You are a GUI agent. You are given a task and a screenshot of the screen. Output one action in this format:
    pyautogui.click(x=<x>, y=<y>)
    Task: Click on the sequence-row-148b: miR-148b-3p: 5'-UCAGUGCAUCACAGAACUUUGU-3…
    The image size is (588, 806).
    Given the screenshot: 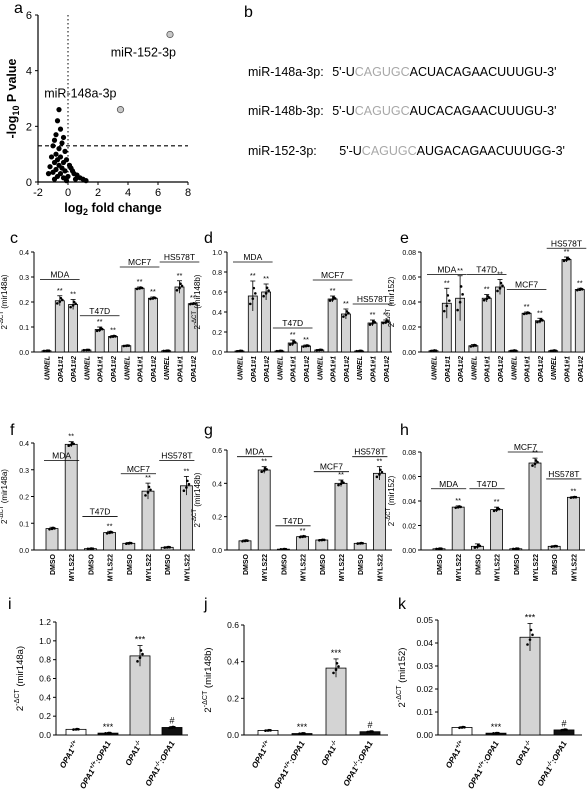 What is the action you would take?
    pyautogui.click(x=402, y=111)
    